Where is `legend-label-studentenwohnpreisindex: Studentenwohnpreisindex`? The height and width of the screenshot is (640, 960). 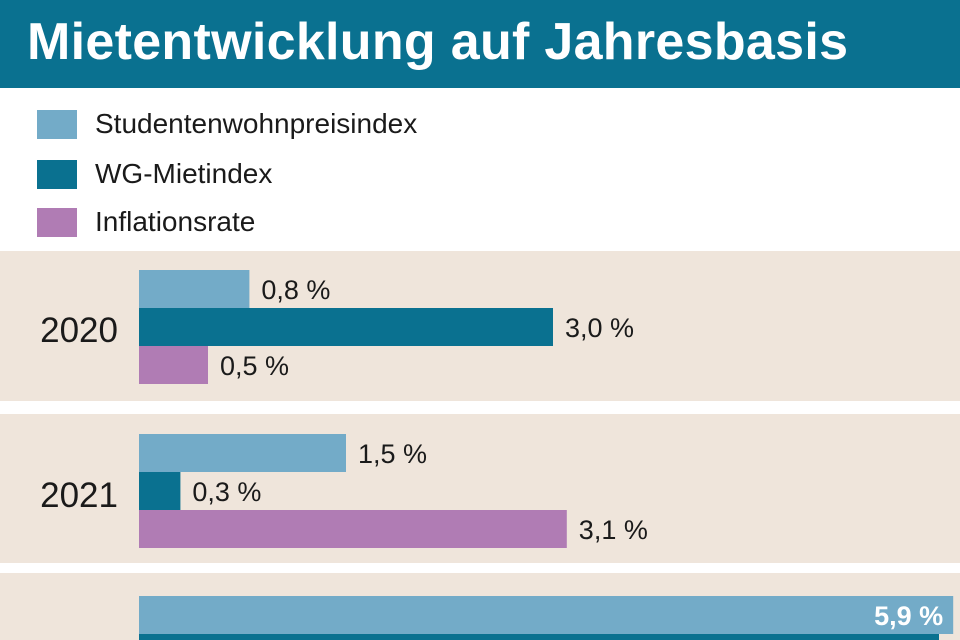
legend-label-studentenwohnpreisindex: Studentenwohnpreisindex is located at coordinates (256, 123).